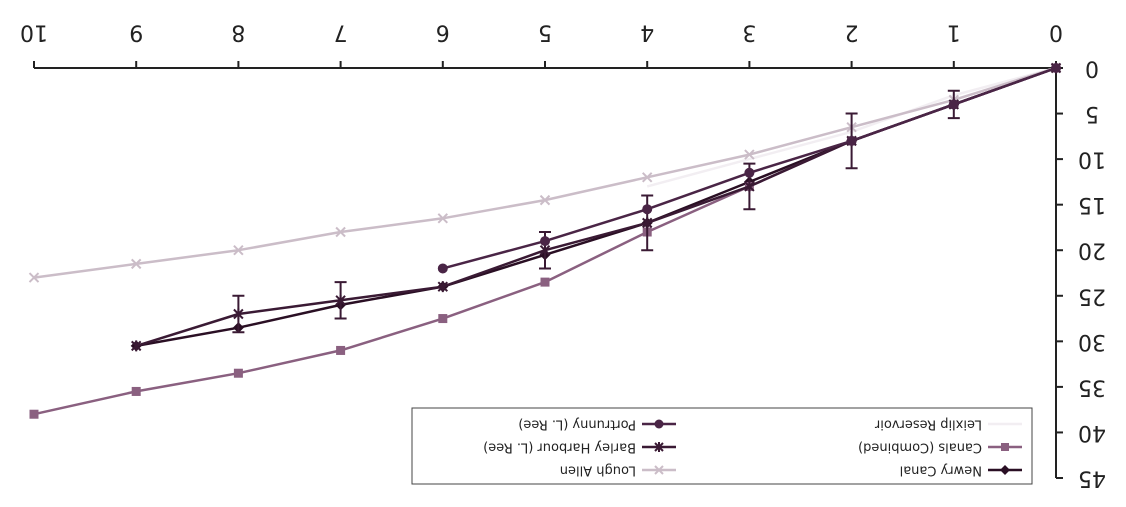 The height and width of the screenshot is (507, 1126). What do you see at coordinates (136, 32) in the screenshot?
I see `x-tick-label: 9` at bounding box center [136, 32].